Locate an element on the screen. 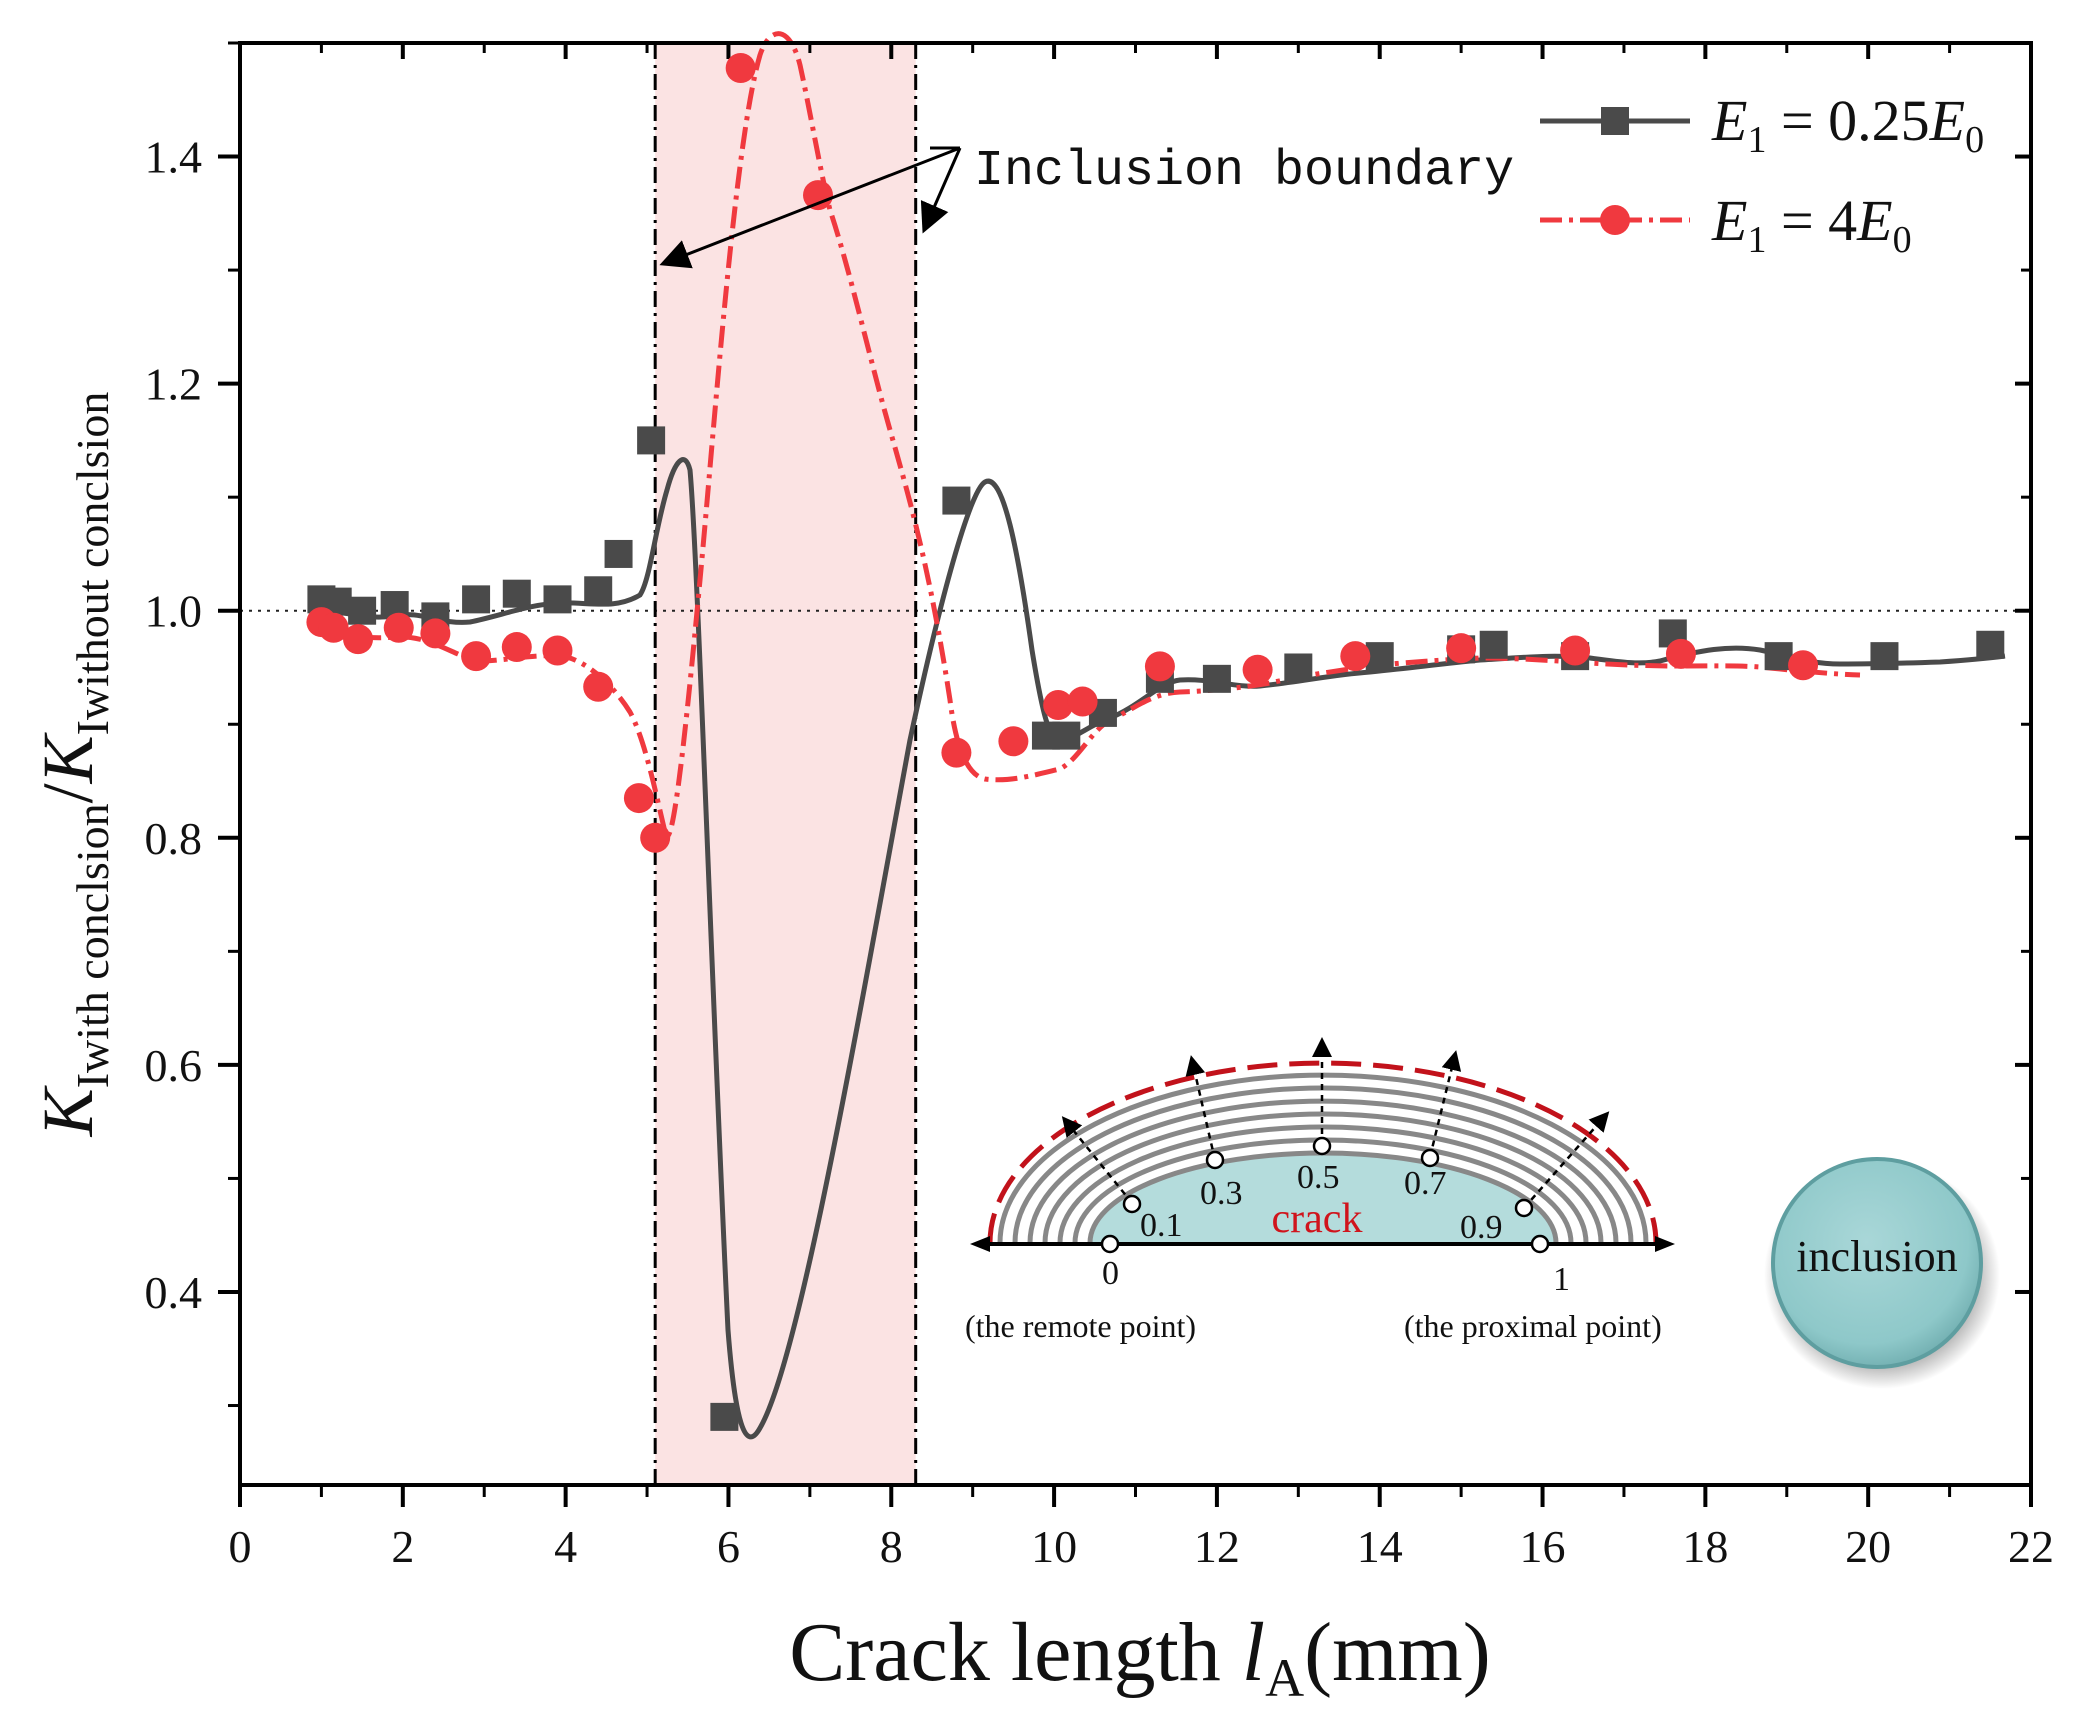 The height and width of the screenshot is (1724, 2078). y-tick-label: 0.4 is located at coordinates (174, 1292).